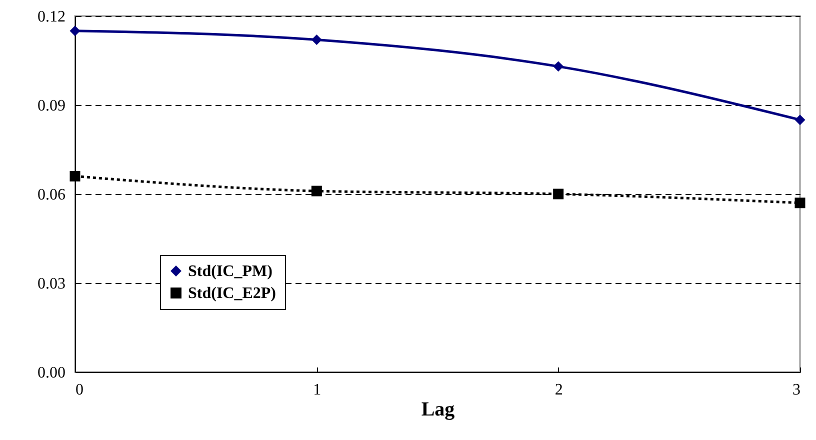 Image resolution: width=816 pixels, height=440 pixels. I want to click on x-axis-title: Lag, so click(438, 409).